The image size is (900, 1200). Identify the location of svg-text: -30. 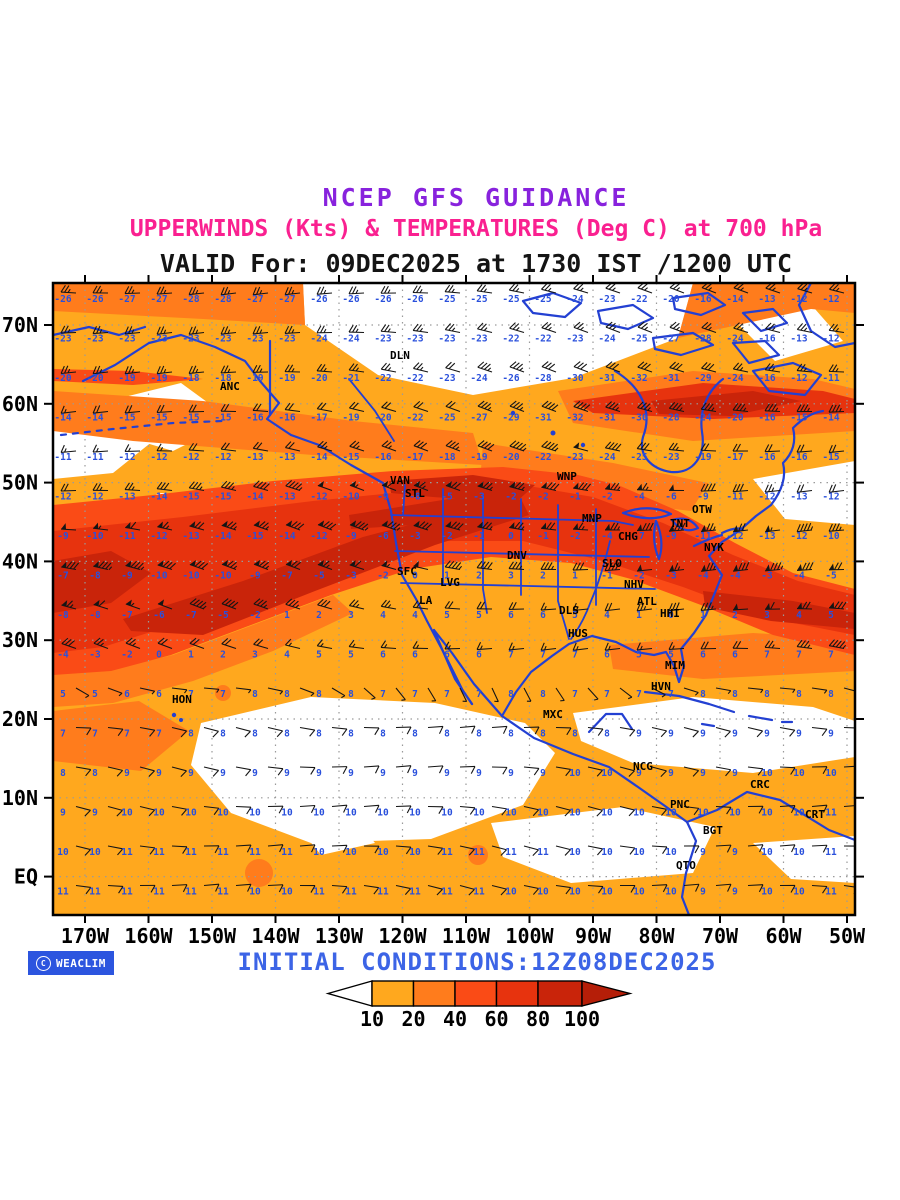
(638, 418).